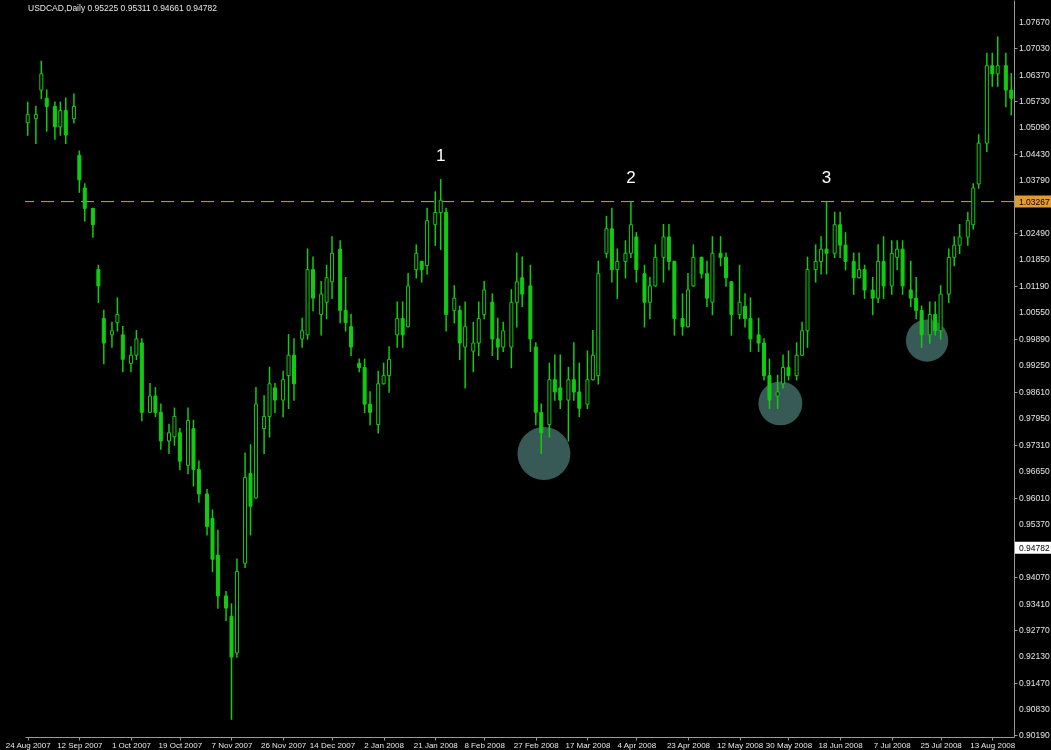 The image size is (1051, 750). I want to click on y-tick-label: 0.92130, so click(1034, 655).